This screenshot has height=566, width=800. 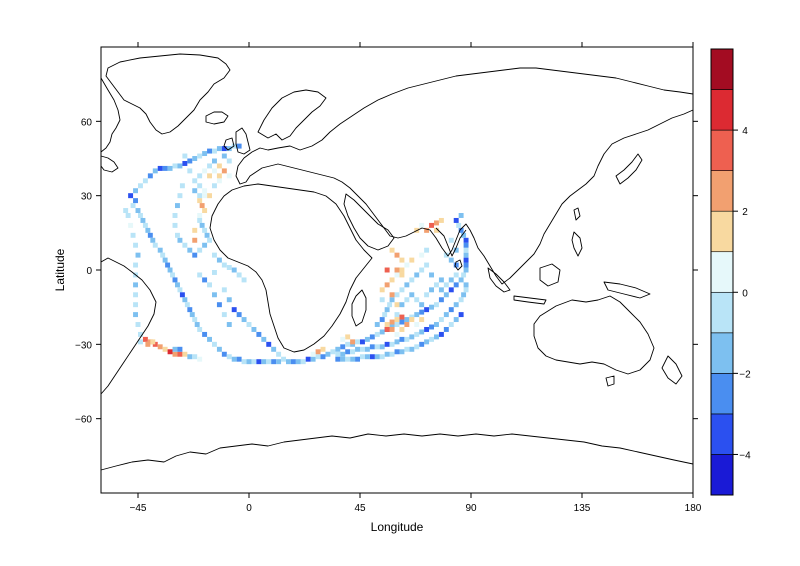 I want to click on x-tick-label: 45, so click(x=360, y=508).